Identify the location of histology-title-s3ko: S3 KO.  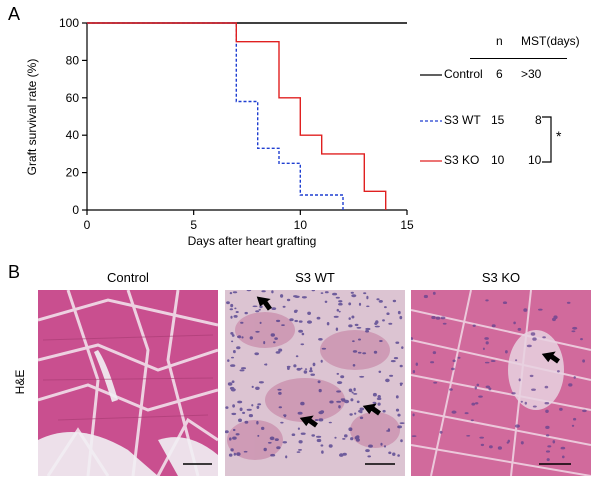
(501, 277).